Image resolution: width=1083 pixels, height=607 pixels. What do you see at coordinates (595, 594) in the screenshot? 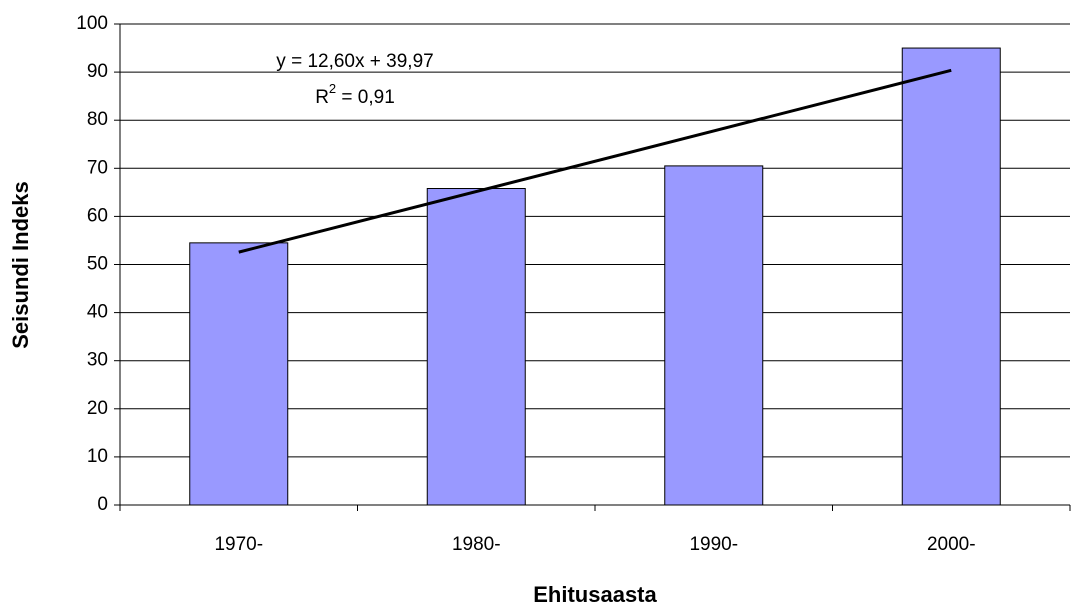
I see `x-axis-title: Ehitusaasta` at bounding box center [595, 594].